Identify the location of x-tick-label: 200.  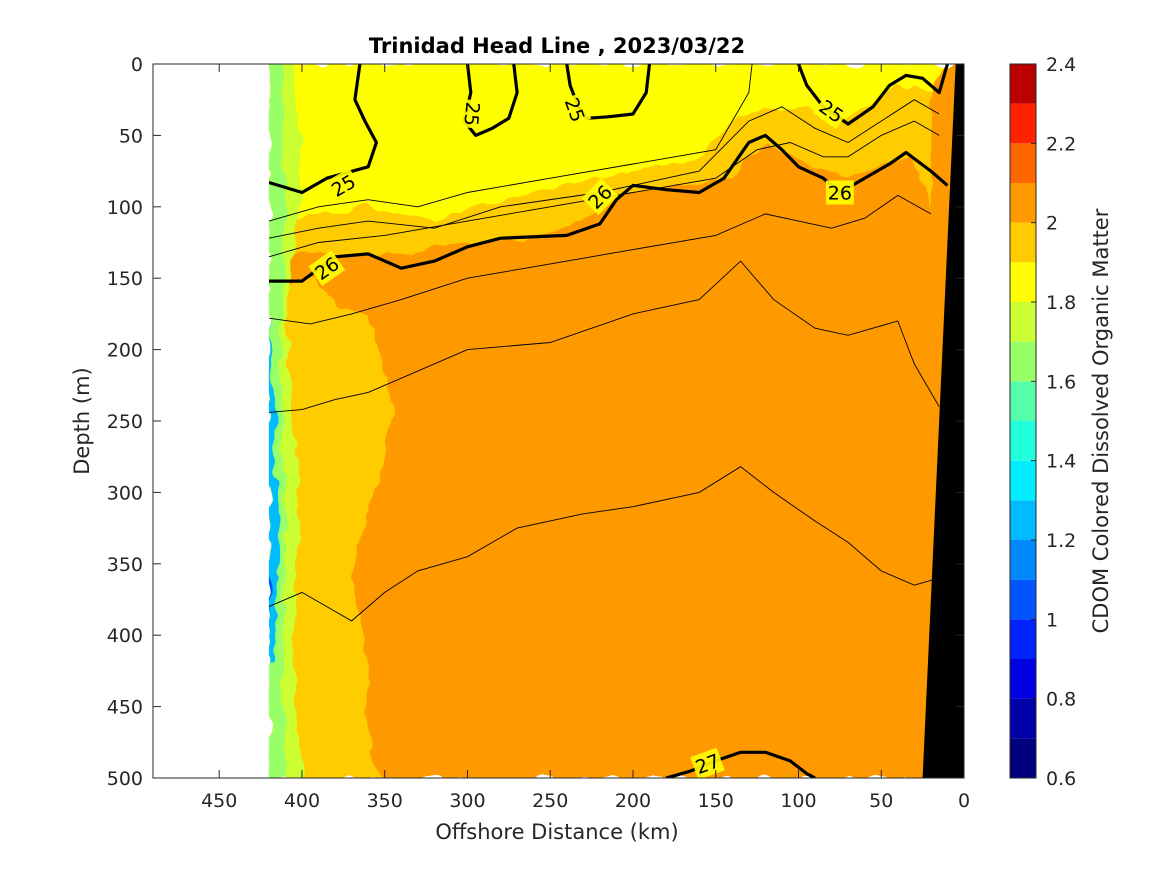
(633, 801).